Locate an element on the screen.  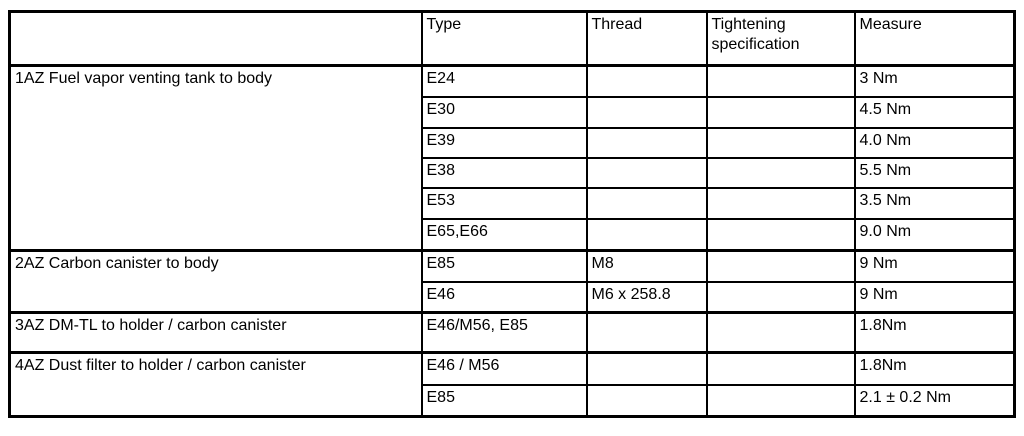
thread-cell: M8 is located at coordinates (646, 266).